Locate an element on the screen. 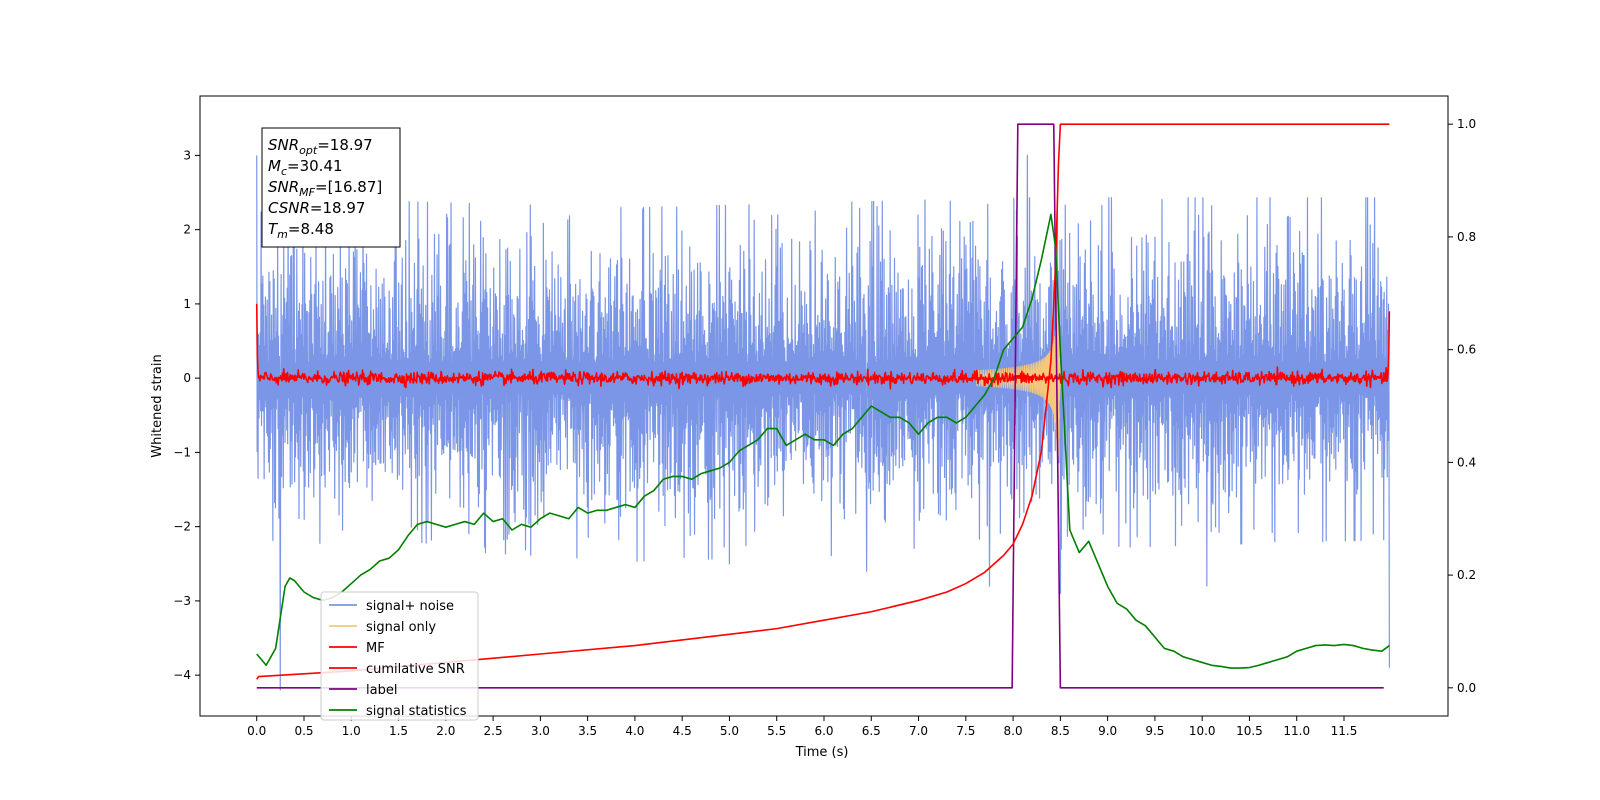 The width and height of the screenshot is (1600, 800). x-tick-label: 0.0 is located at coordinates (256, 731).